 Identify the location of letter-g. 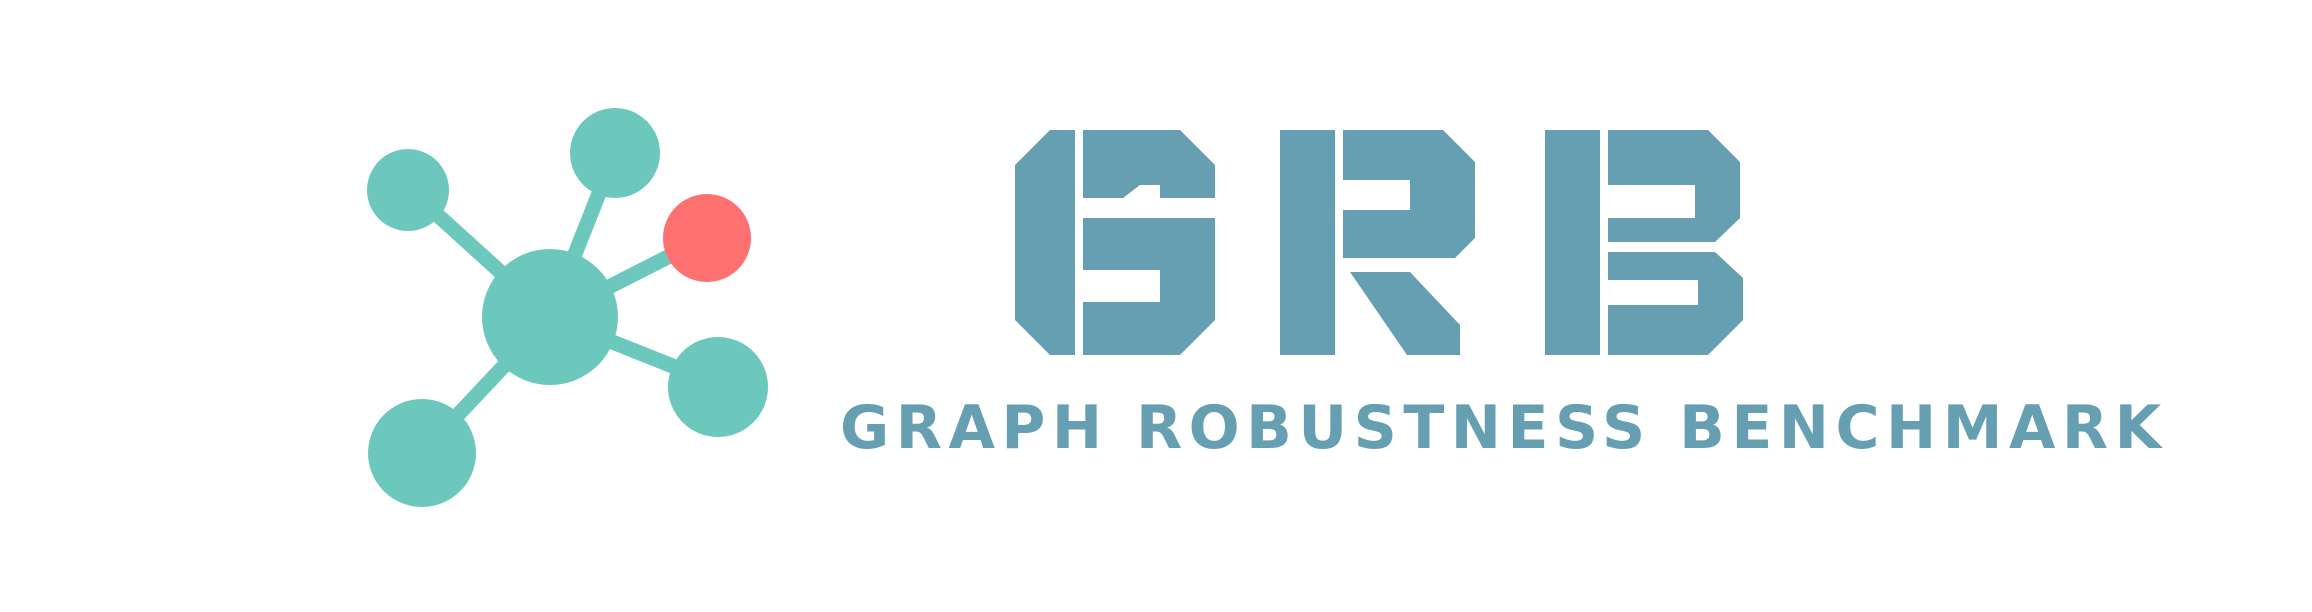
(1115, 242).